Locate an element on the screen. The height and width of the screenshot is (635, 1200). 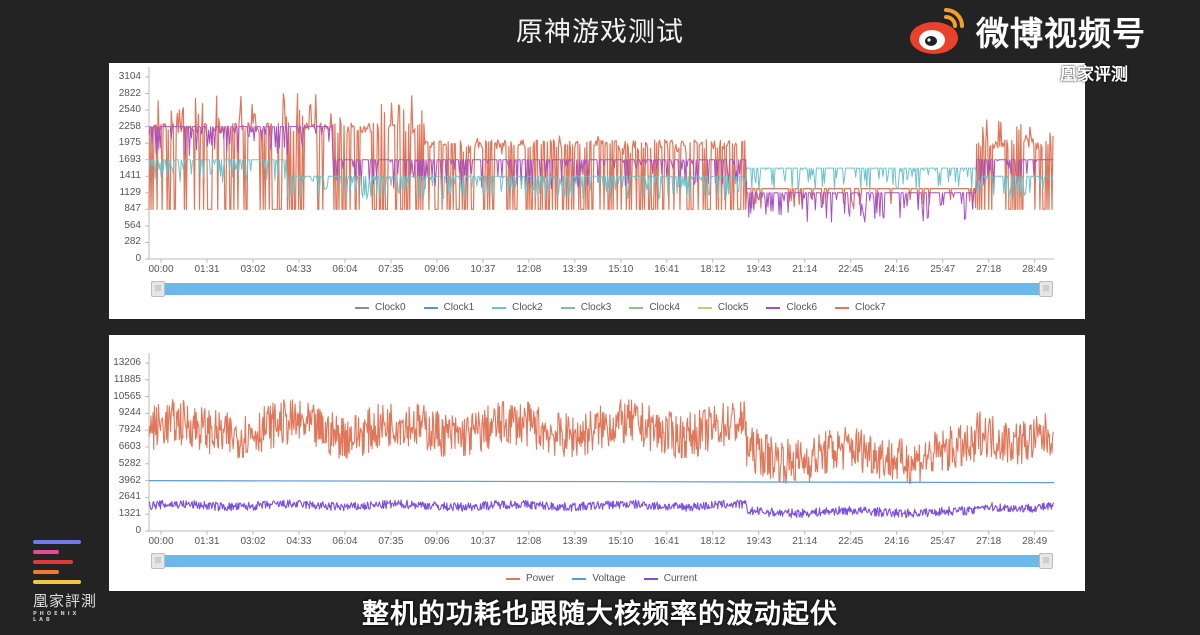
legend-label: Clock4 is located at coordinates (664, 307).